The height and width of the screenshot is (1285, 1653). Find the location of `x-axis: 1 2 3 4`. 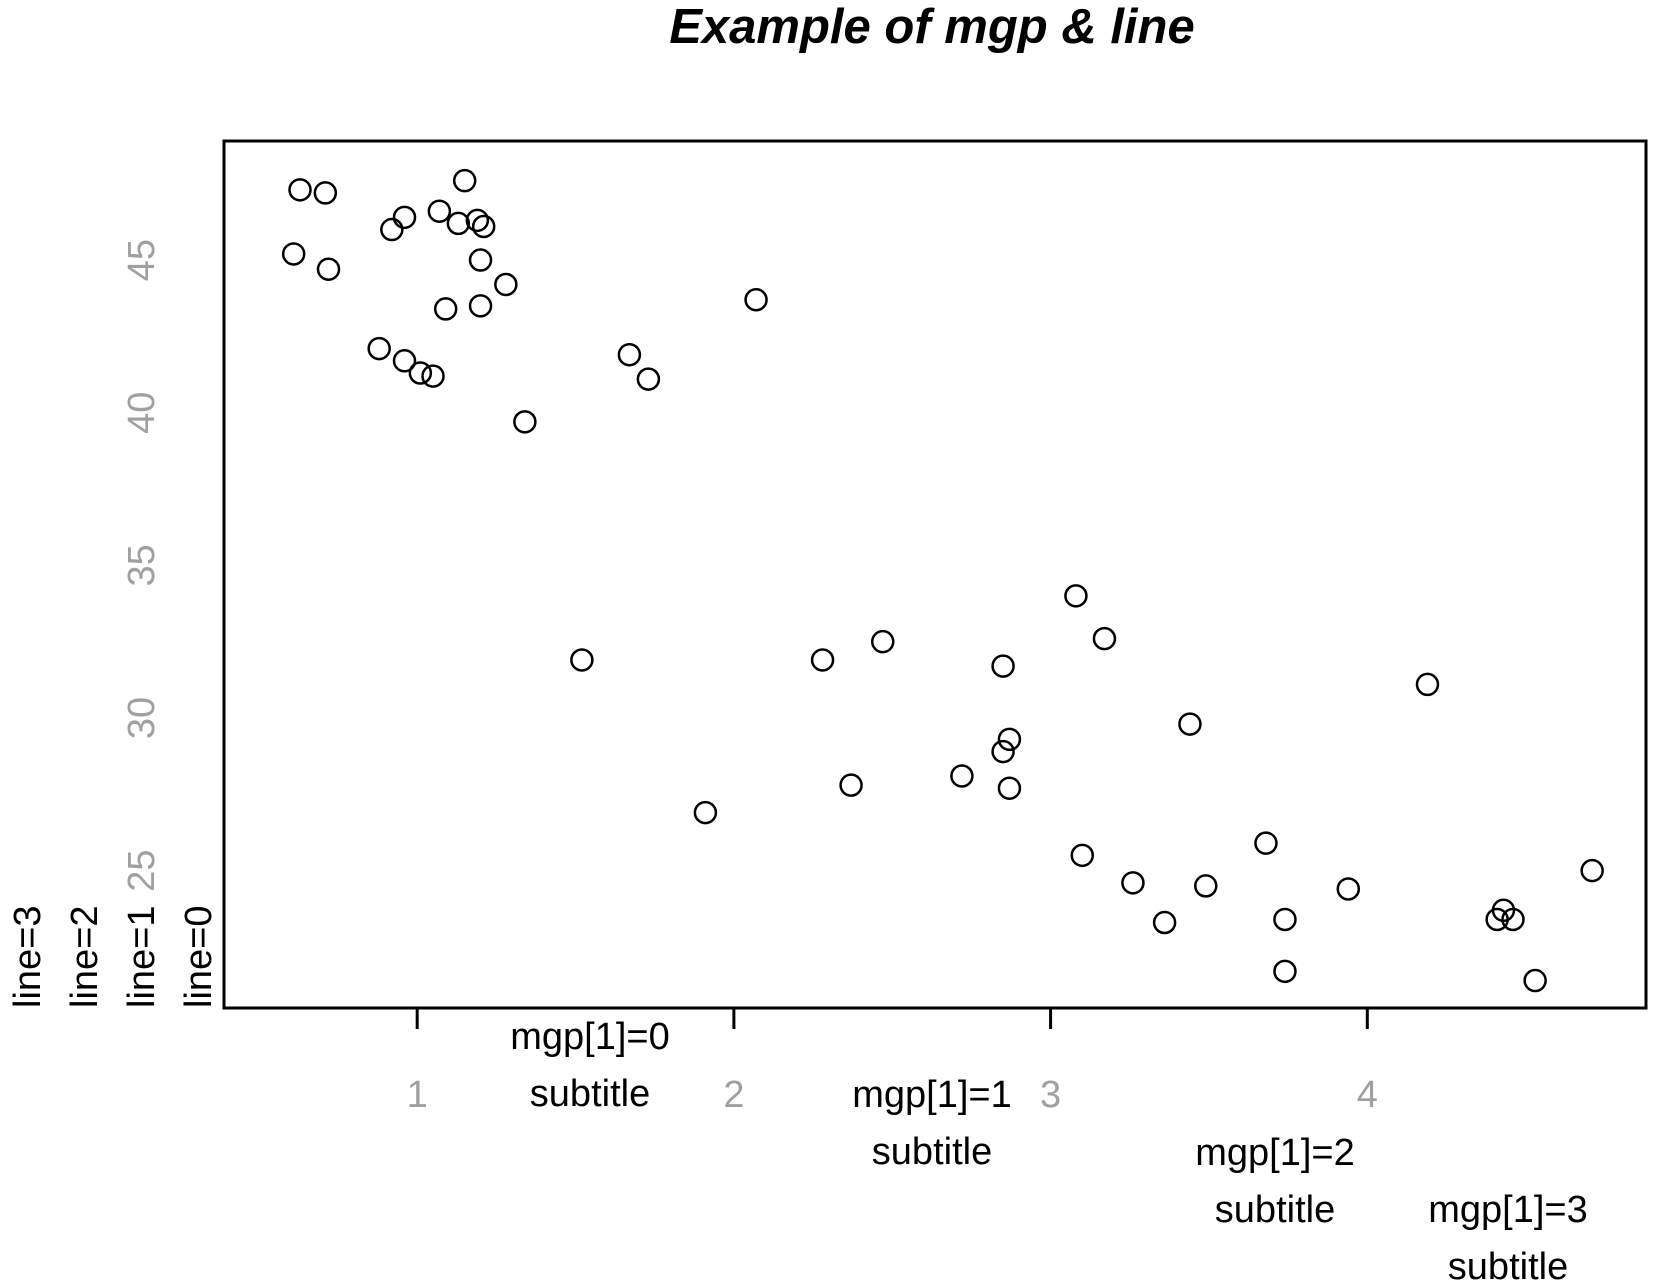

x-axis: 1 2 3 4 is located at coordinates (892, 1061).